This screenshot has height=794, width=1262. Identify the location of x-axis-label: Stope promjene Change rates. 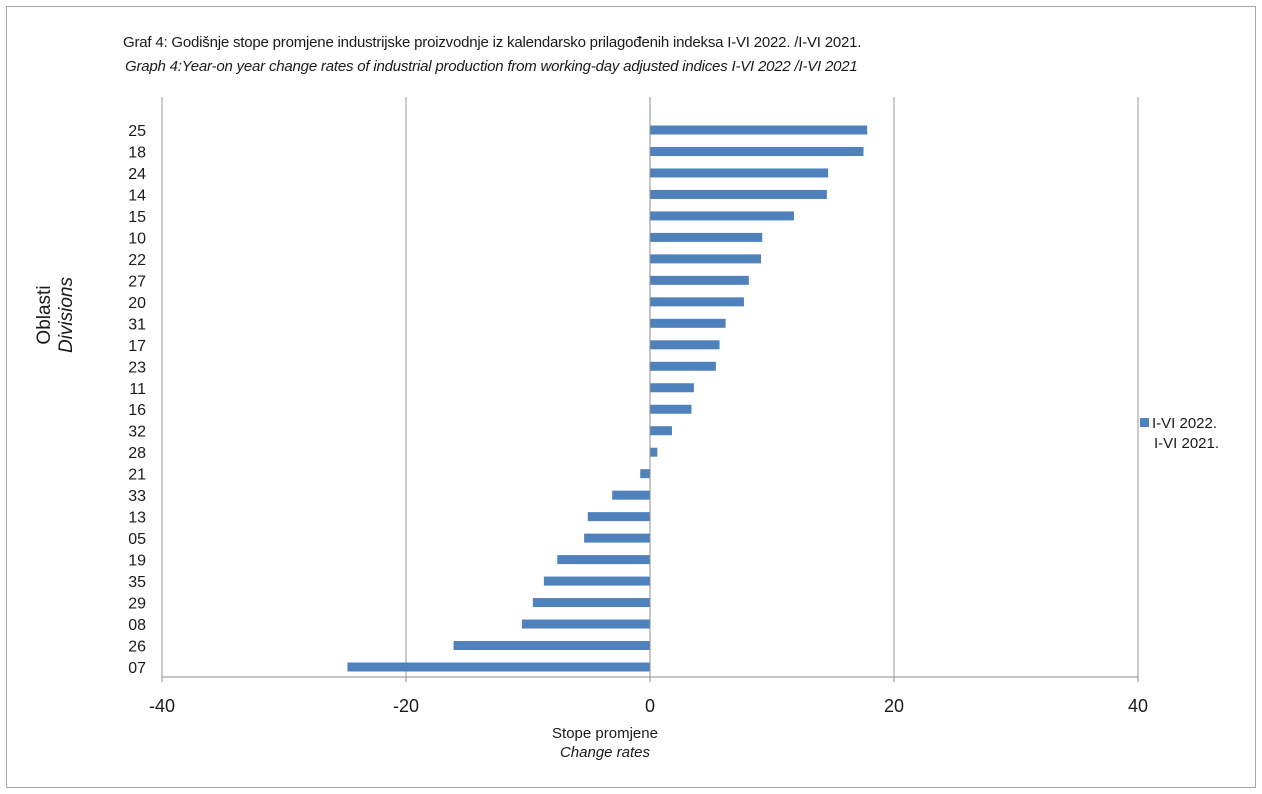
(605, 743).